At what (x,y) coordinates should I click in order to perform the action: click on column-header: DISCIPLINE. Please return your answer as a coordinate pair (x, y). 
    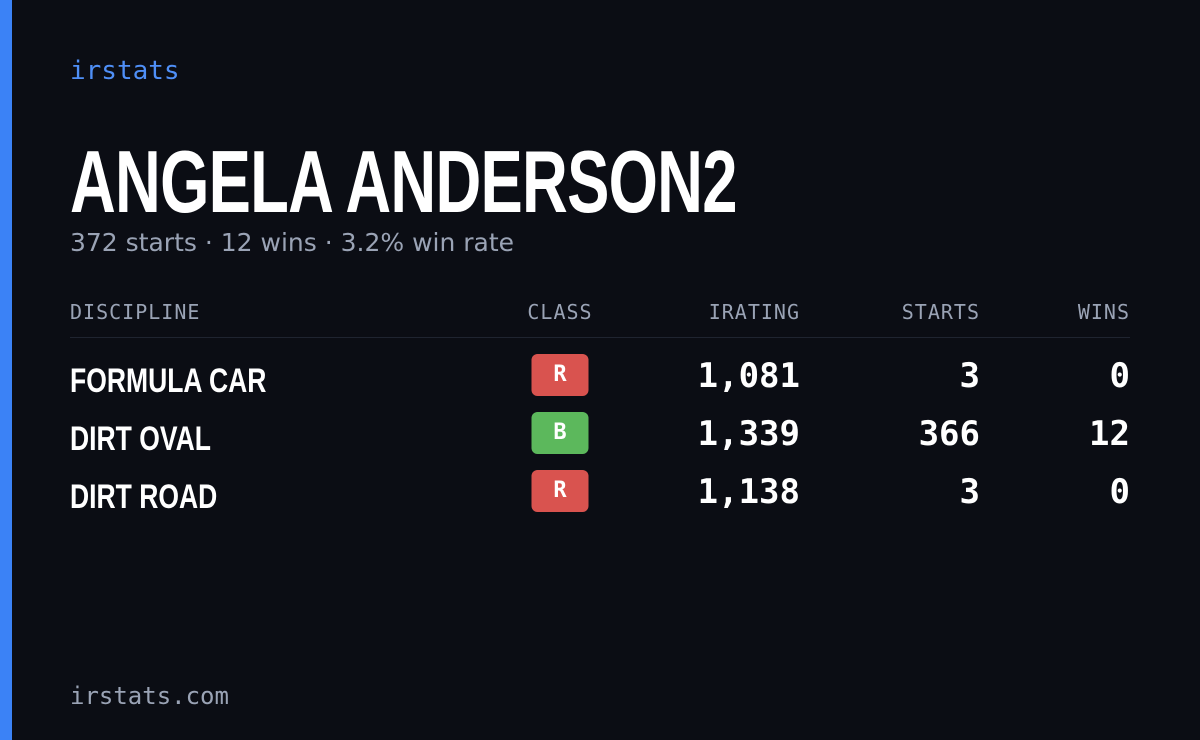
    Looking at the image, I should click on (135, 312).